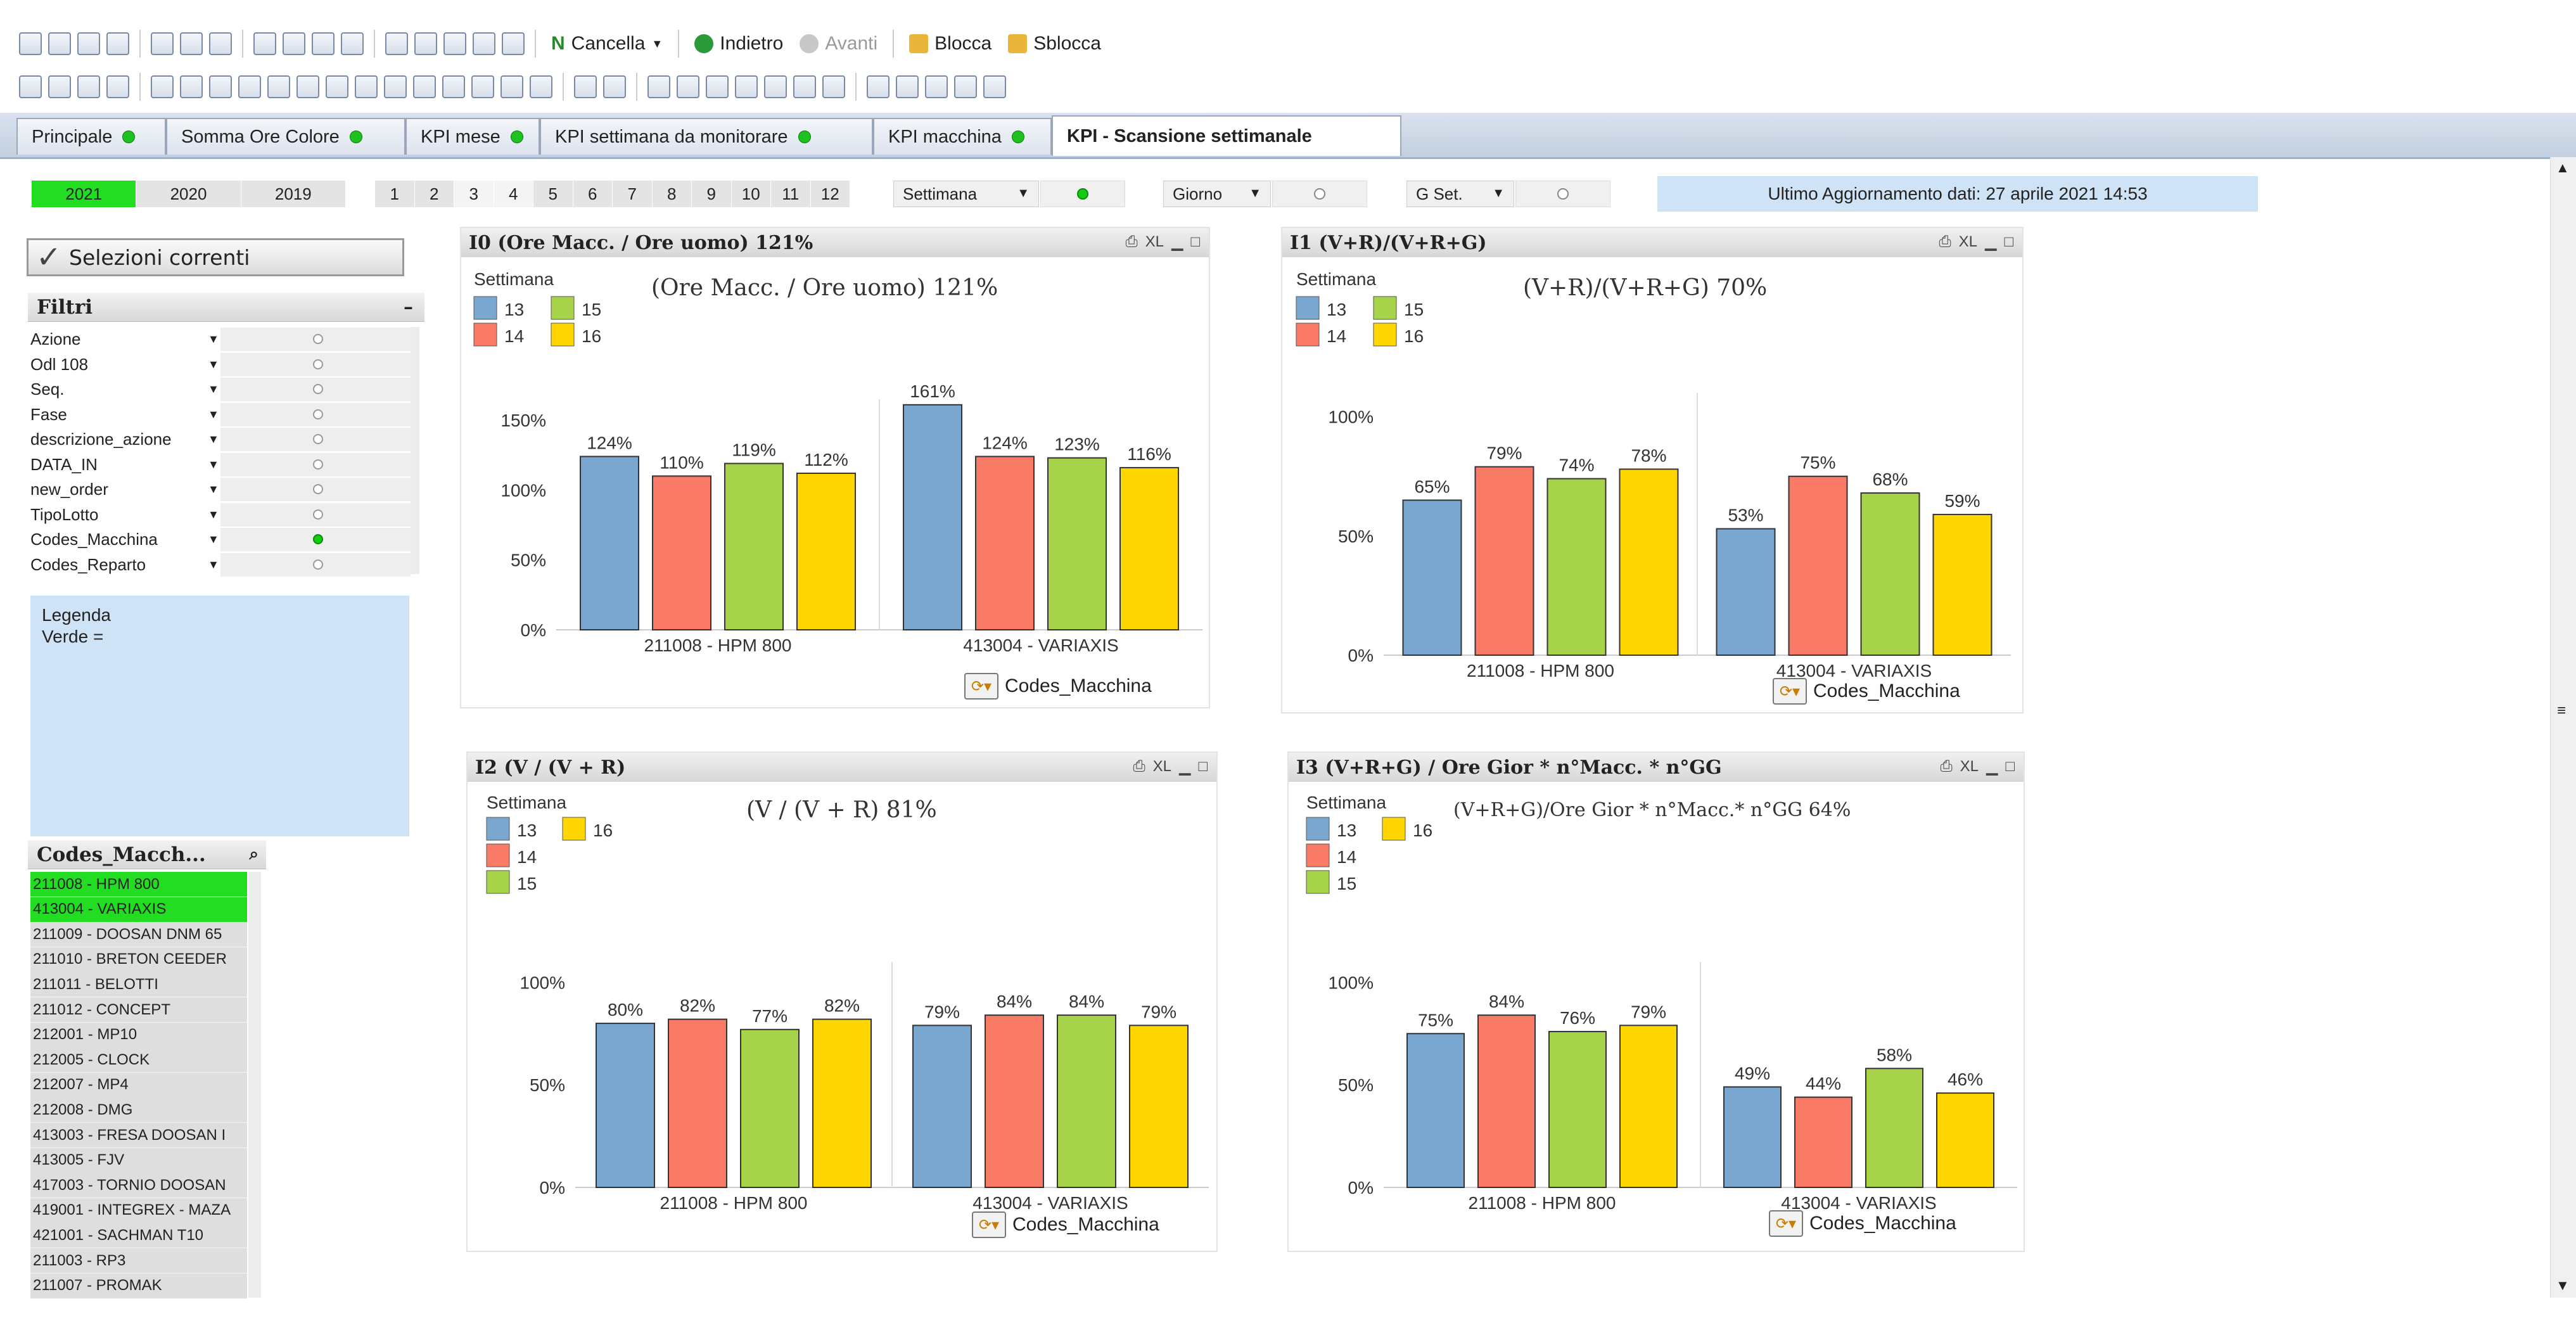 Image resolution: width=2576 pixels, height=1323 pixels. Describe the element at coordinates (474, 194) in the screenshot. I see `month-item: 3` at that location.